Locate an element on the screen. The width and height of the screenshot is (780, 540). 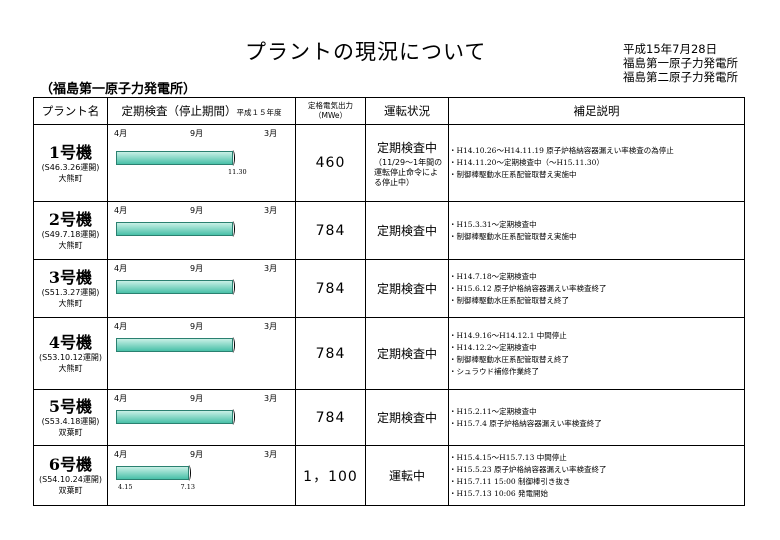
plant-name: 5号機 is located at coordinates (70, 406).